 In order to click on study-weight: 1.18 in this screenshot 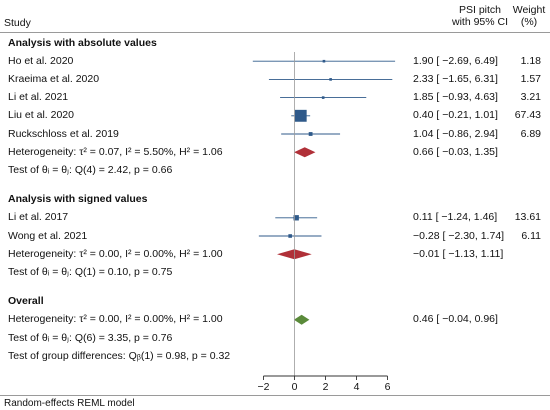, I will do `click(530, 60)`.